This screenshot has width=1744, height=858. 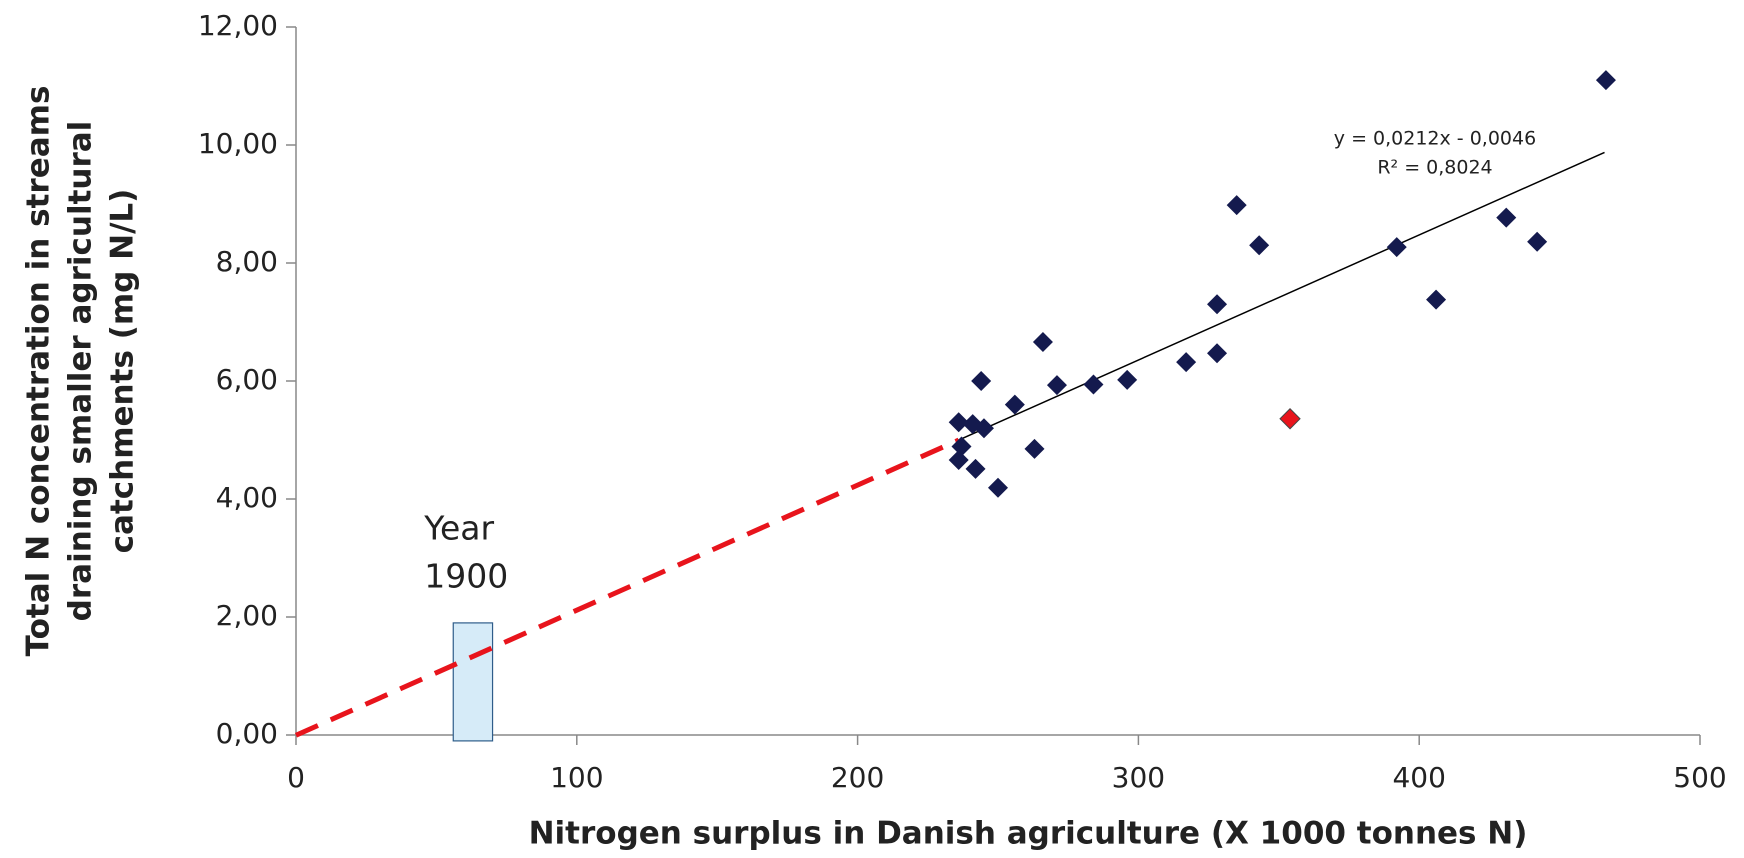 I want to click on annotation: 1900, so click(x=466, y=576).